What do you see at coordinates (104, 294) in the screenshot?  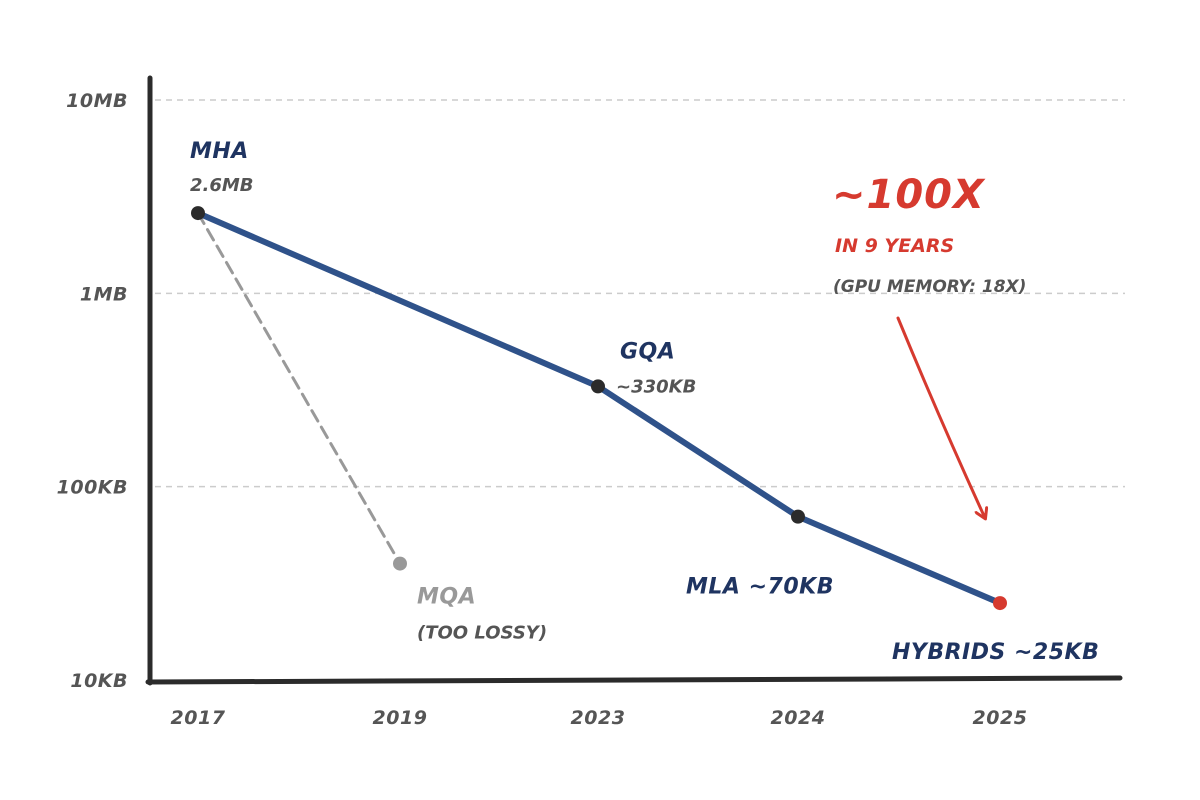 I see `y-tick-label-2: 1MB` at bounding box center [104, 294].